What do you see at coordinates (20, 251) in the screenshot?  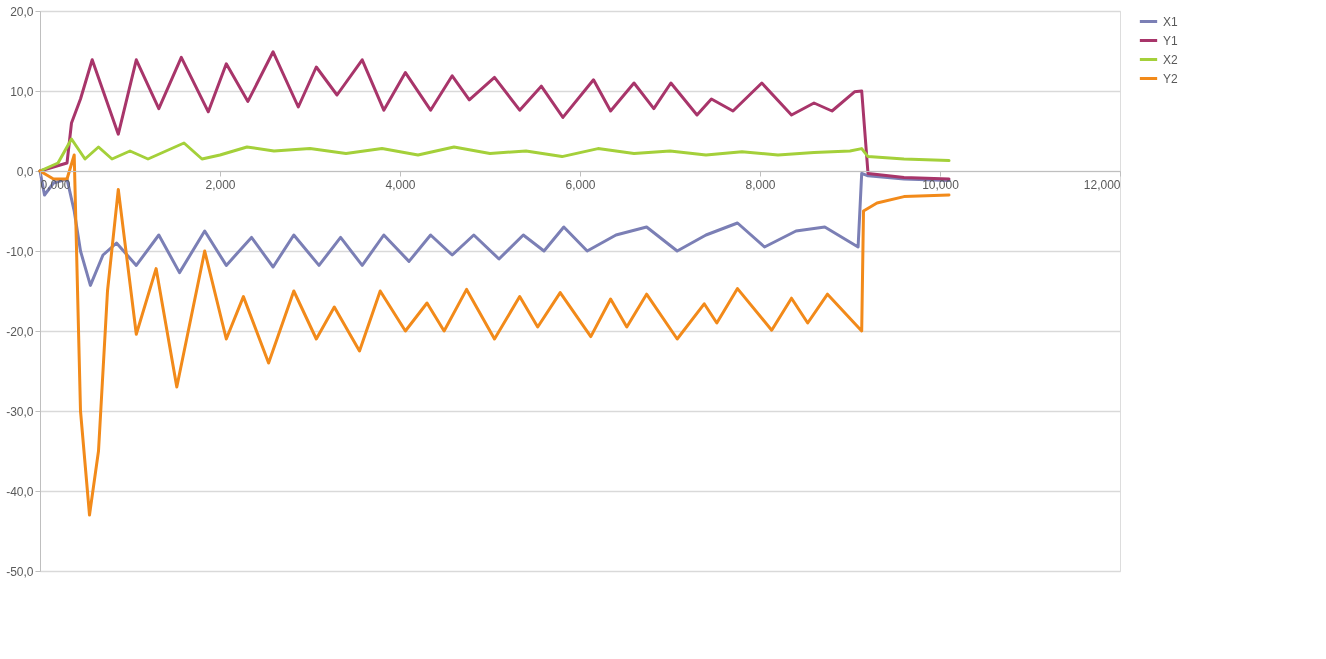 I see `y-tick-label: -10,0` at bounding box center [20, 251].